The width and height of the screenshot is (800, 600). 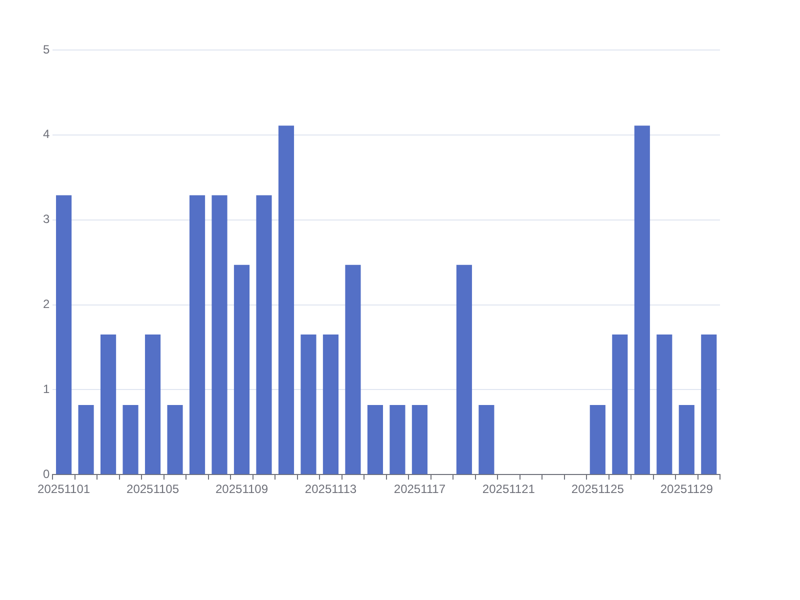 I want to click on x-tick-label: 20251117, so click(x=420, y=489).